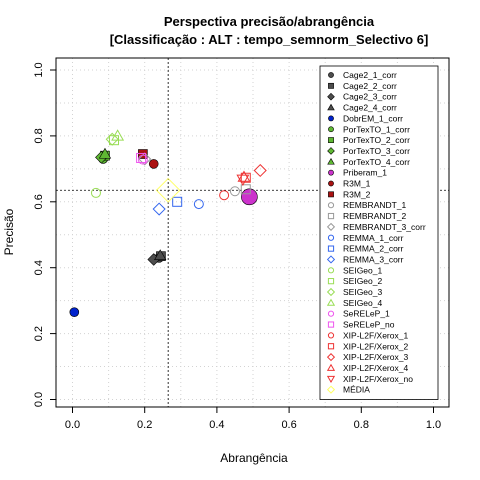 This screenshot has width=480, height=480. I want to click on legend-entry-label: SEIGeo_4, so click(362, 303).